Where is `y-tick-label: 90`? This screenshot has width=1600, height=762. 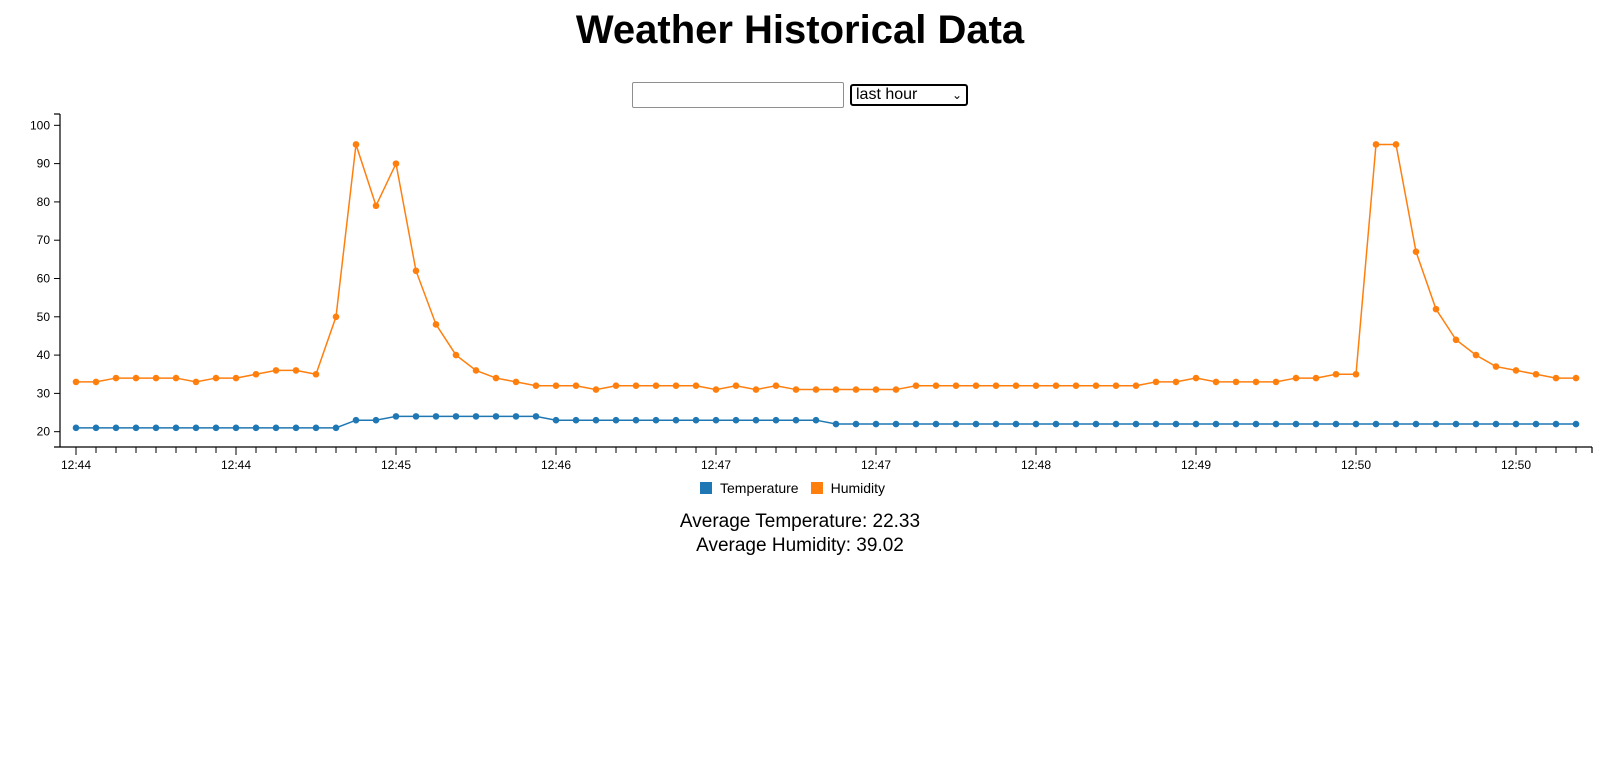
y-tick-label: 90 is located at coordinates (44, 164).